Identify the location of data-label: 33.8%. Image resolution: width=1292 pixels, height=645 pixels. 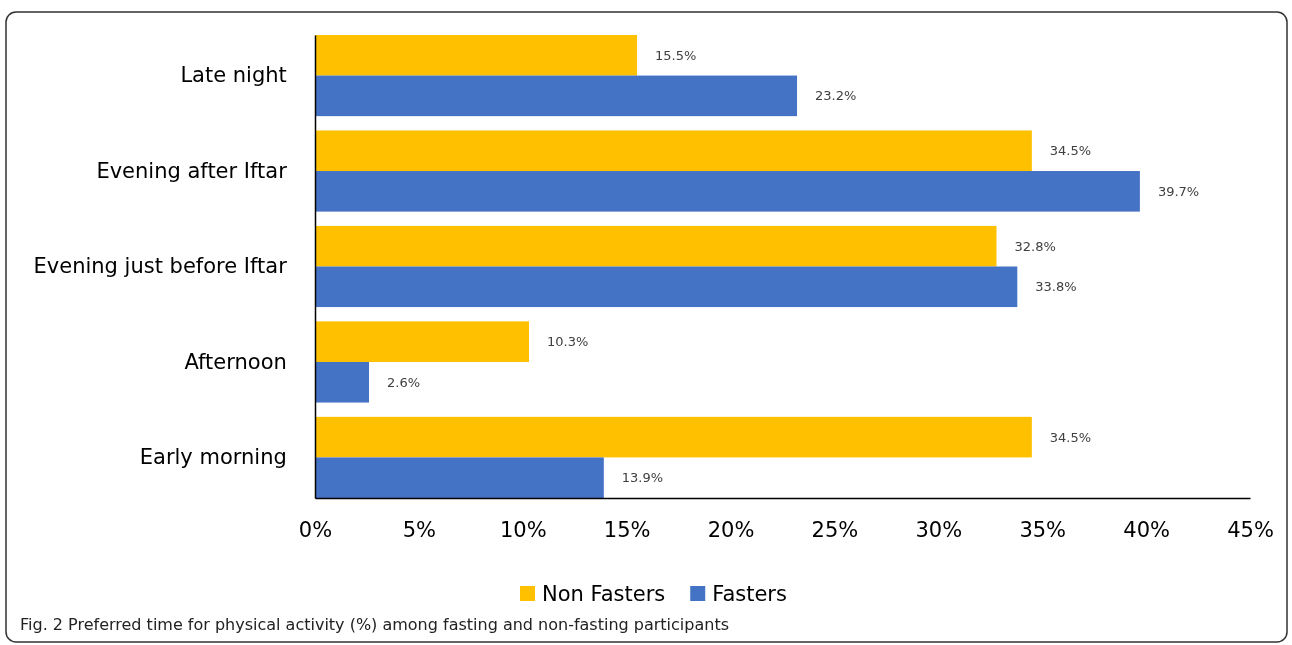
(1056, 287).